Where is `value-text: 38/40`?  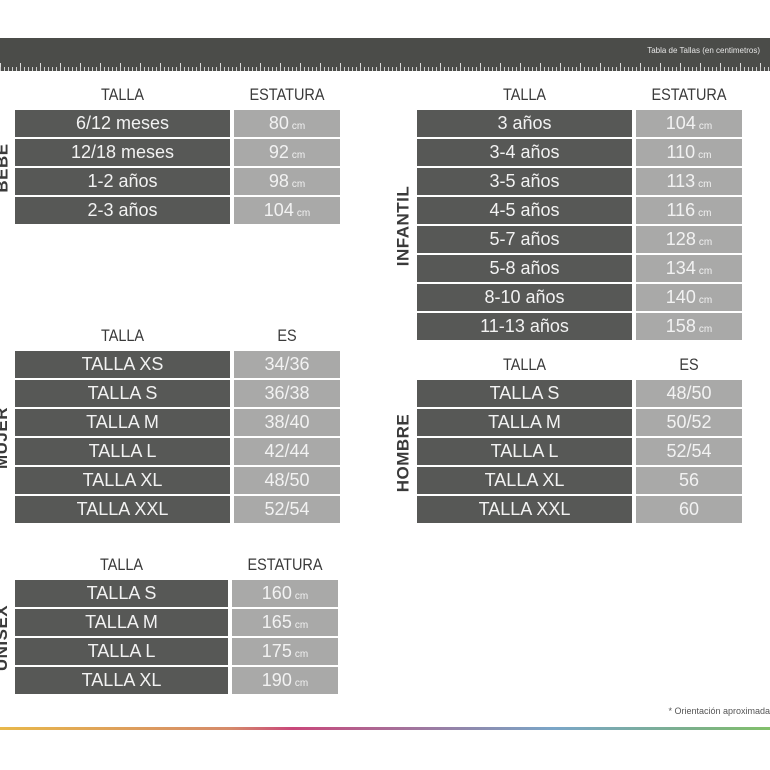
value-text: 38/40 is located at coordinates (287, 422).